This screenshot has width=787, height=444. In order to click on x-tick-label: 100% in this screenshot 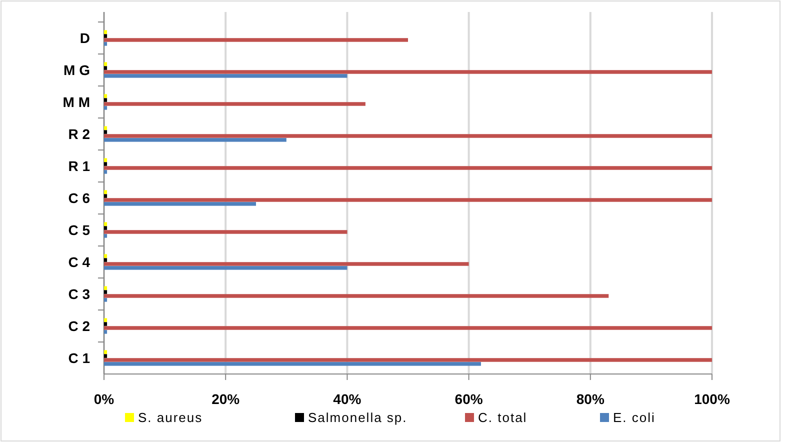, I will do `click(712, 399)`.